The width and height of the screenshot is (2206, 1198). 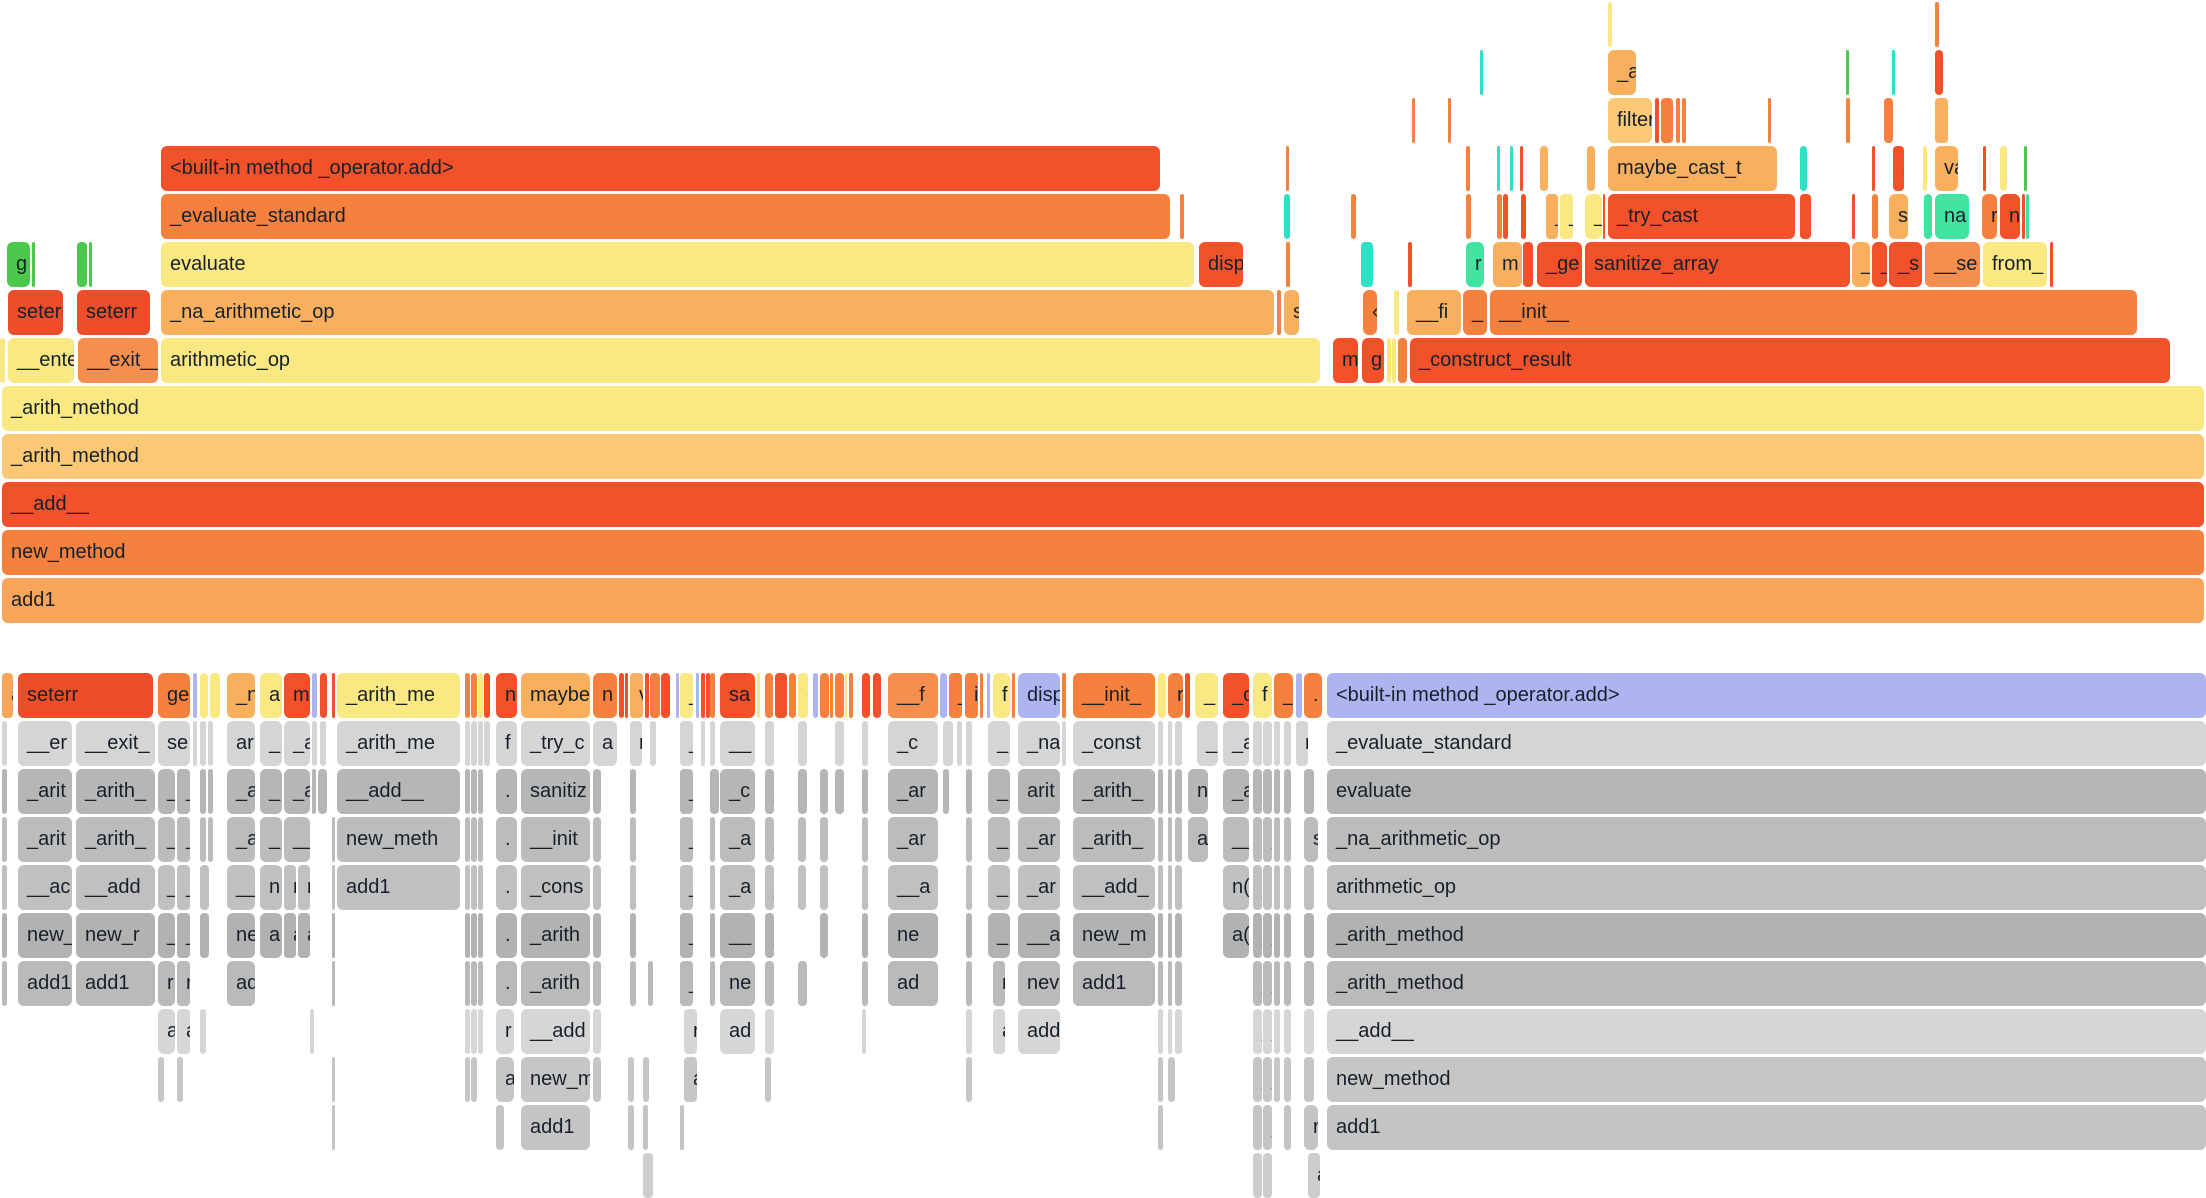 What do you see at coordinates (1434, 312) in the screenshot?
I see `frame-__fi: __fi` at bounding box center [1434, 312].